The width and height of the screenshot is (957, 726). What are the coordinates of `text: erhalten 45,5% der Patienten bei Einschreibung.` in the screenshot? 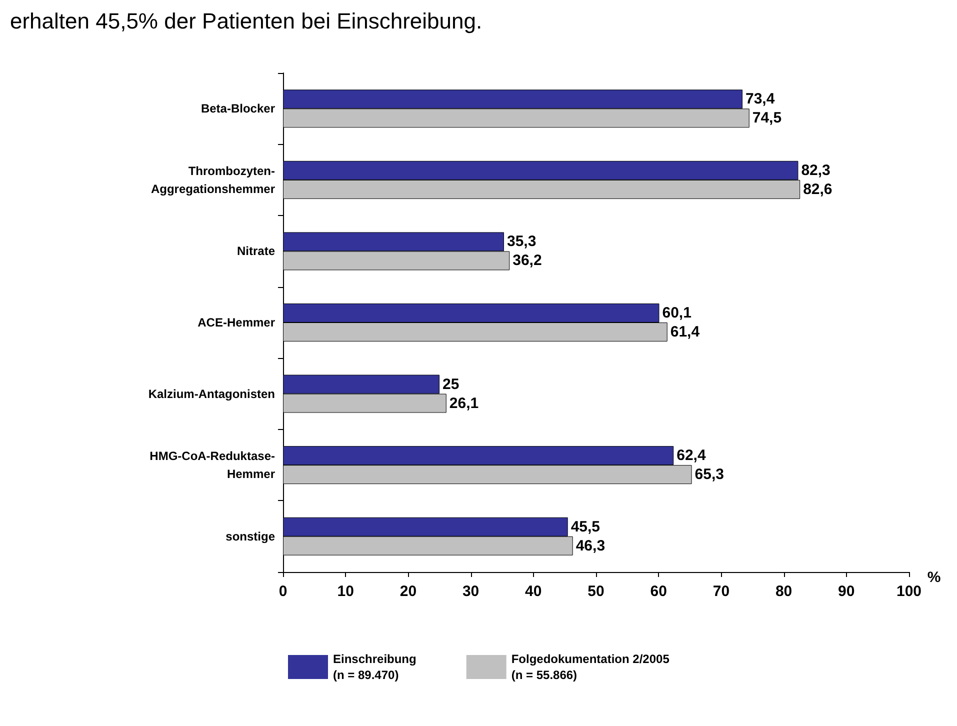 It's located at (246, 21).